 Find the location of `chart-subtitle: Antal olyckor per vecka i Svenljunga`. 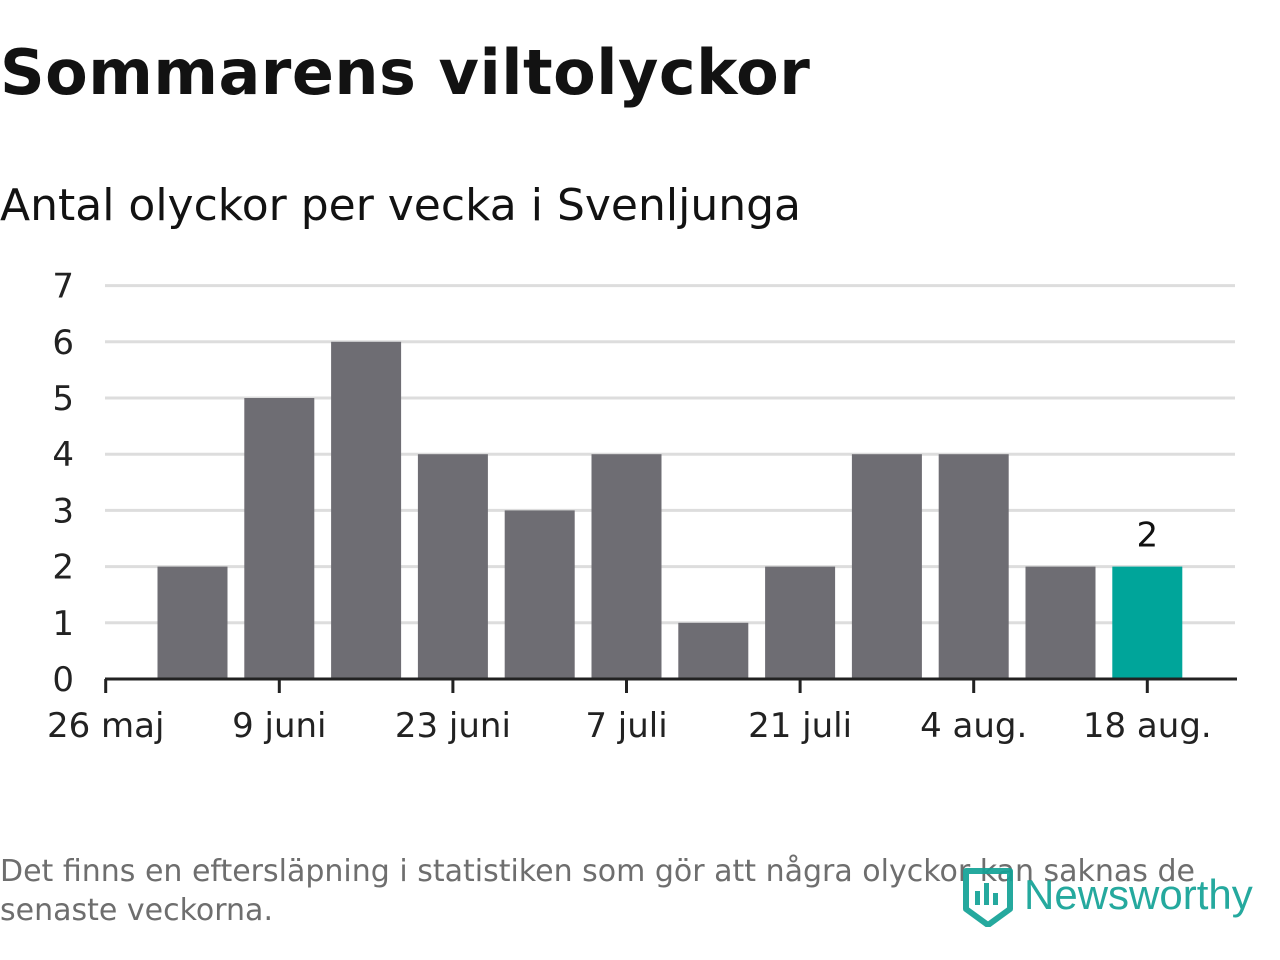

chart-subtitle: Antal olyckor per vecka i Svenljunga is located at coordinates (400, 205).